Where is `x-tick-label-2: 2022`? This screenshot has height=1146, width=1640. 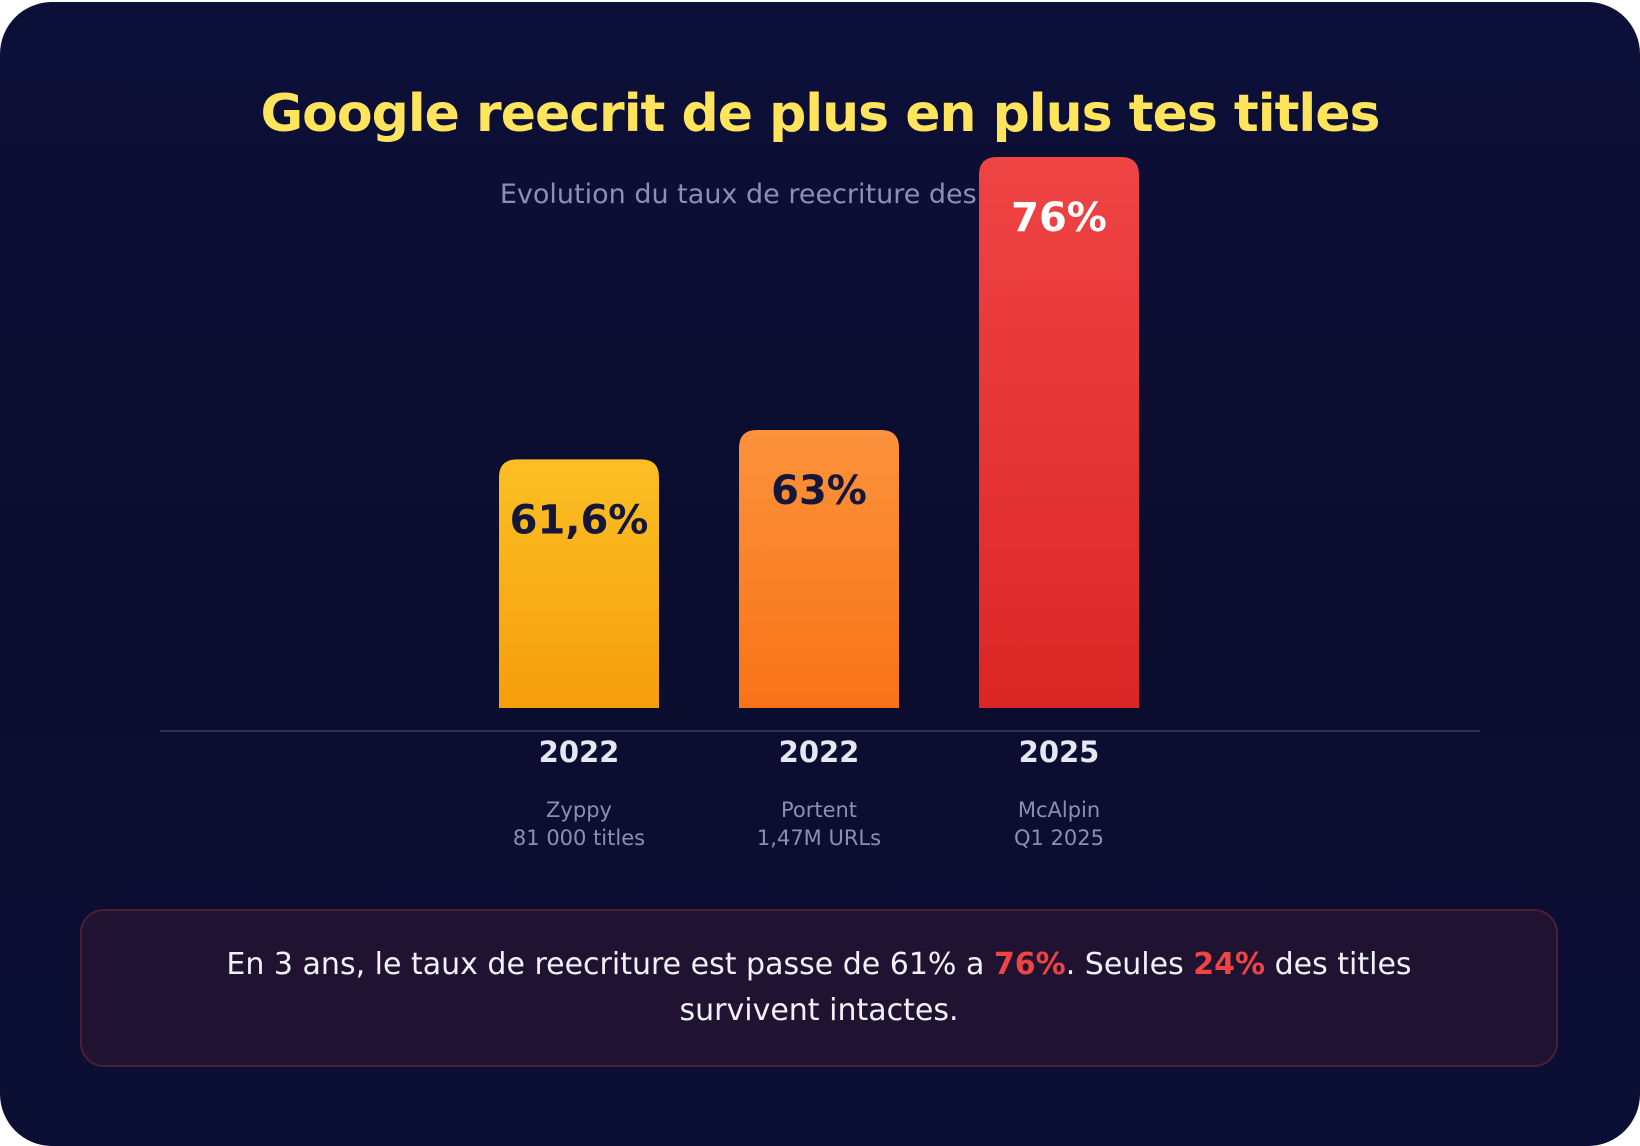 x-tick-label-2: 2022 is located at coordinates (819, 752).